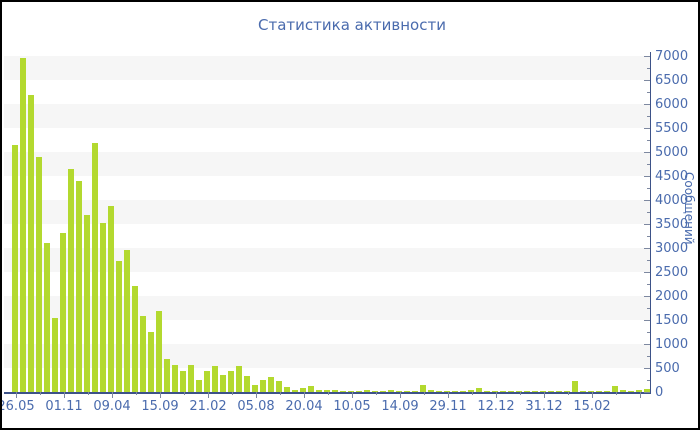 Image resolution: width=700 pixels, height=430 pixels. I want to click on x-tick-label: 10.05, so click(352, 406).